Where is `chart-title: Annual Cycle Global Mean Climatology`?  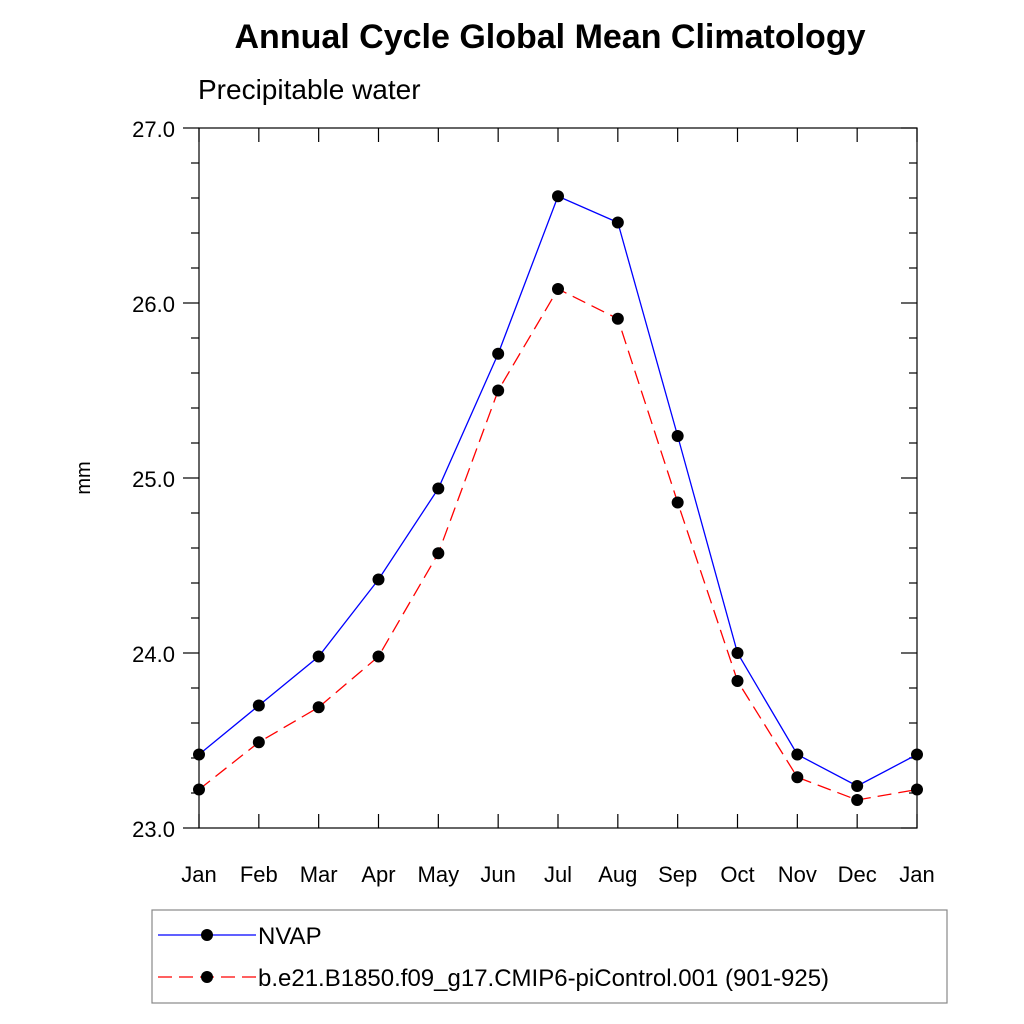
chart-title: Annual Cycle Global Mean Climatology is located at coordinates (550, 37).